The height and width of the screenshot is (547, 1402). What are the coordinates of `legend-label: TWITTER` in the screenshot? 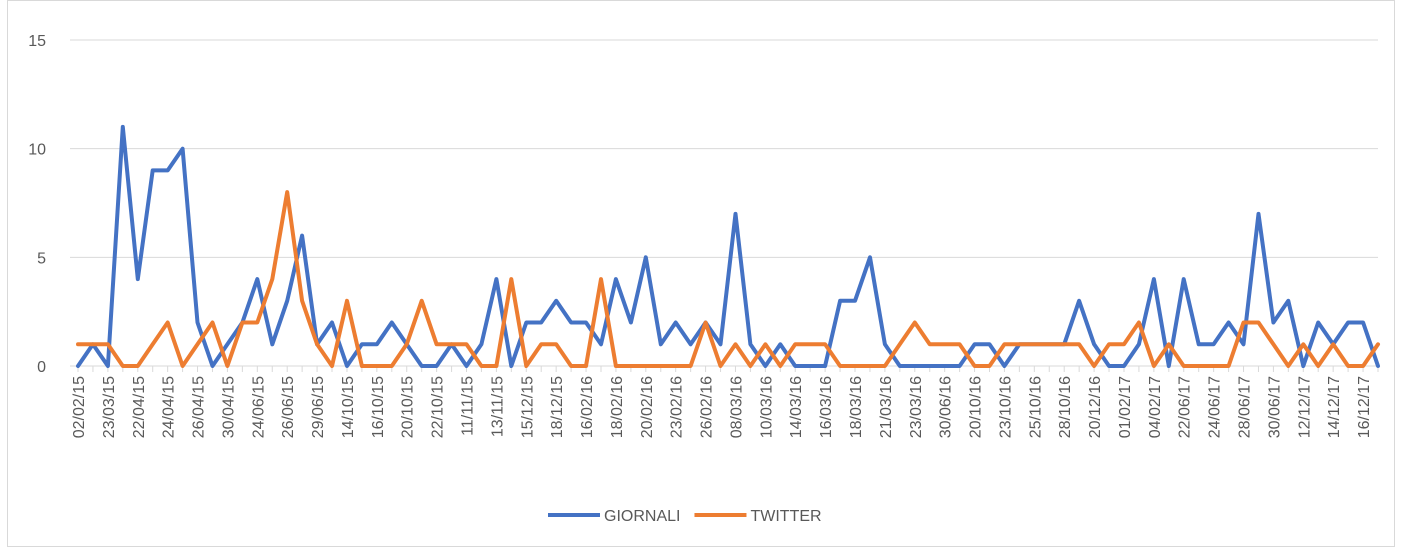 It's located at (785, 516).